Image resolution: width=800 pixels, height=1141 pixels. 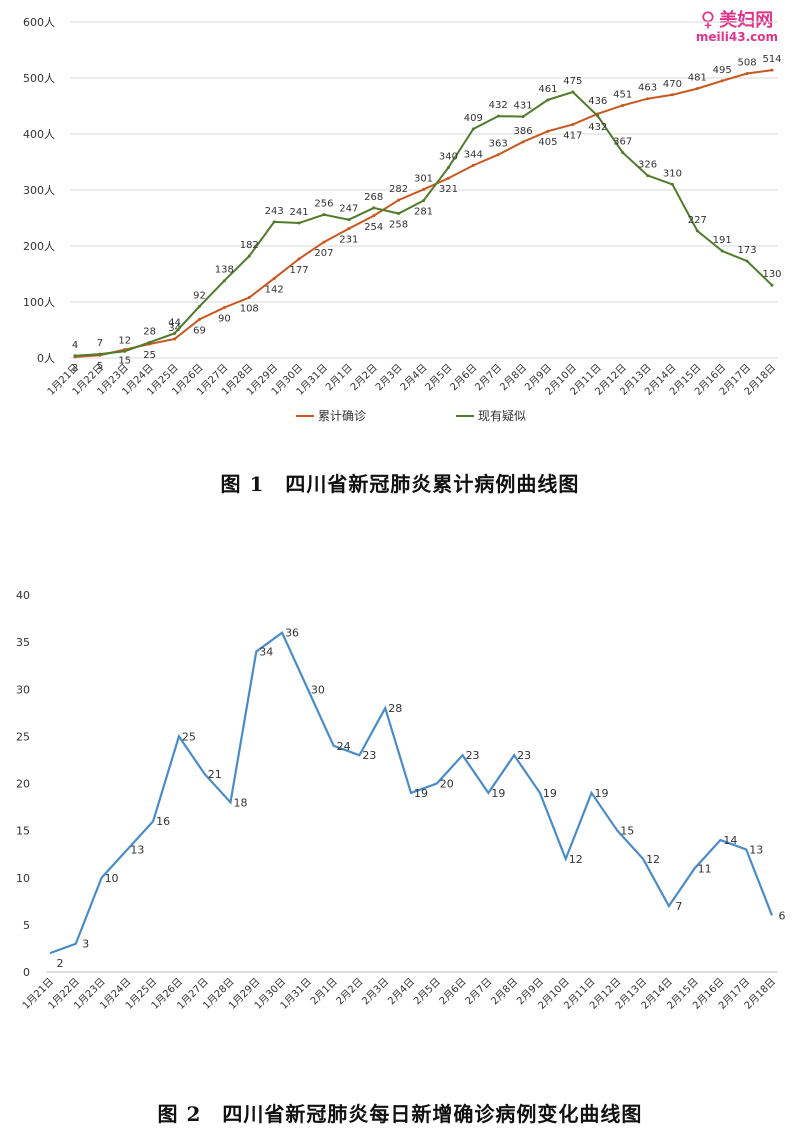 What do you see at coordinates (373, 227) in the screenshot?
I see `data-label: 254` at bounding box center [373, 227].